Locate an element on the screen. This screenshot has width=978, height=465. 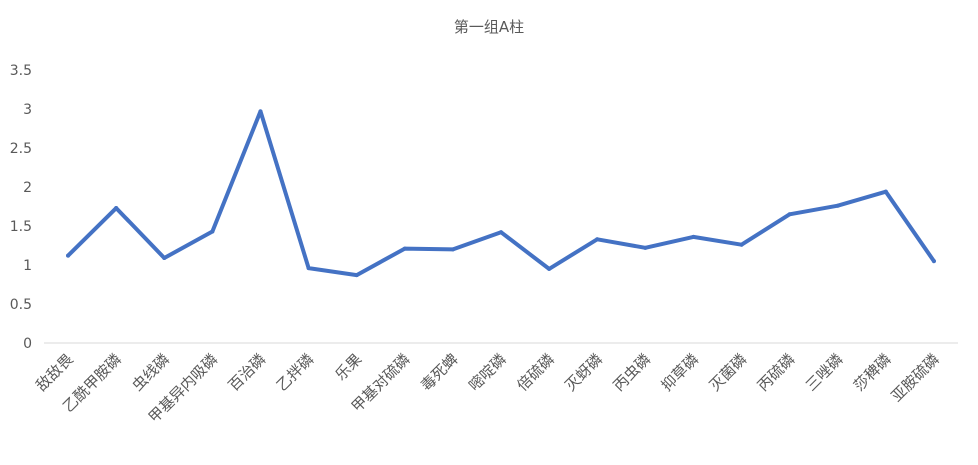
y-axis-ticks: 0 0.5 1 1.5 2 2.5 3 3.5 is located at coordinates (21, 207).